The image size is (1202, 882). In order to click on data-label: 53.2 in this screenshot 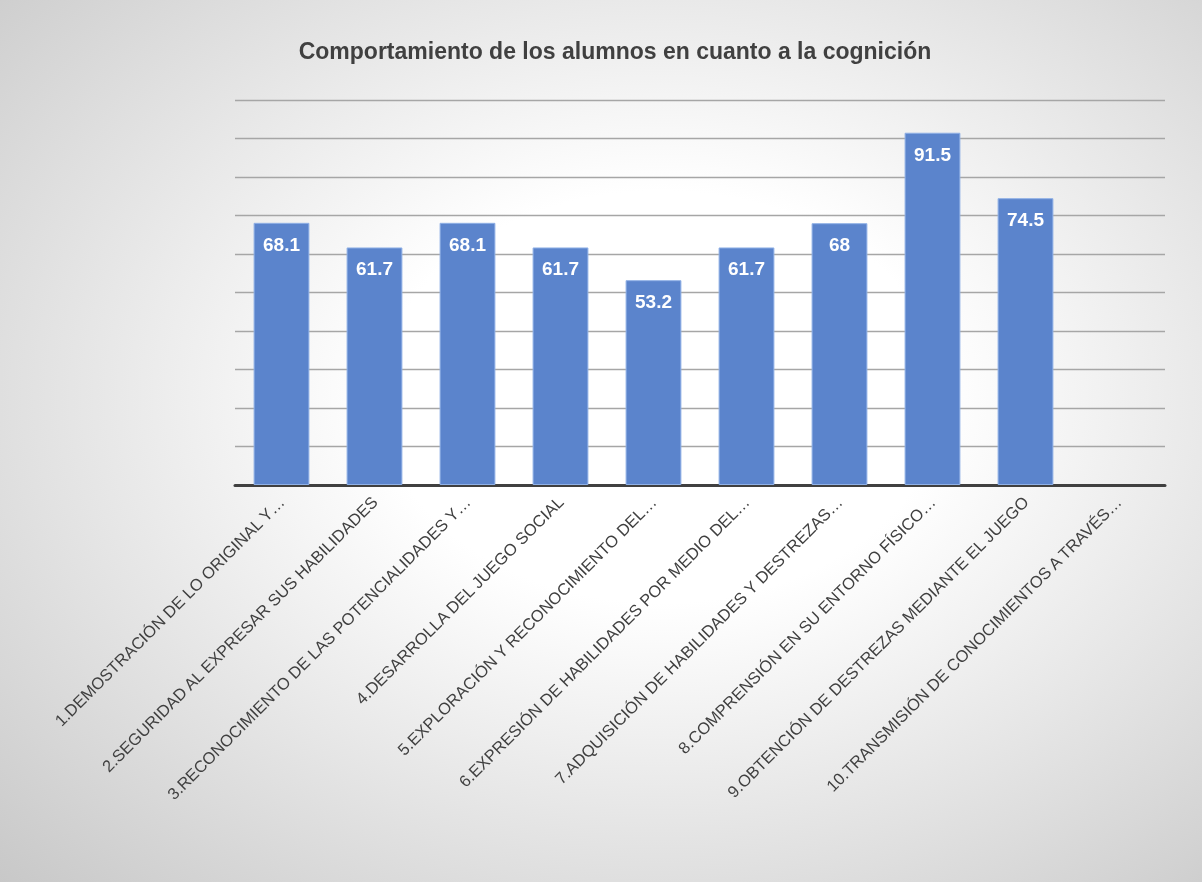, I will do `click(653, 302)`.